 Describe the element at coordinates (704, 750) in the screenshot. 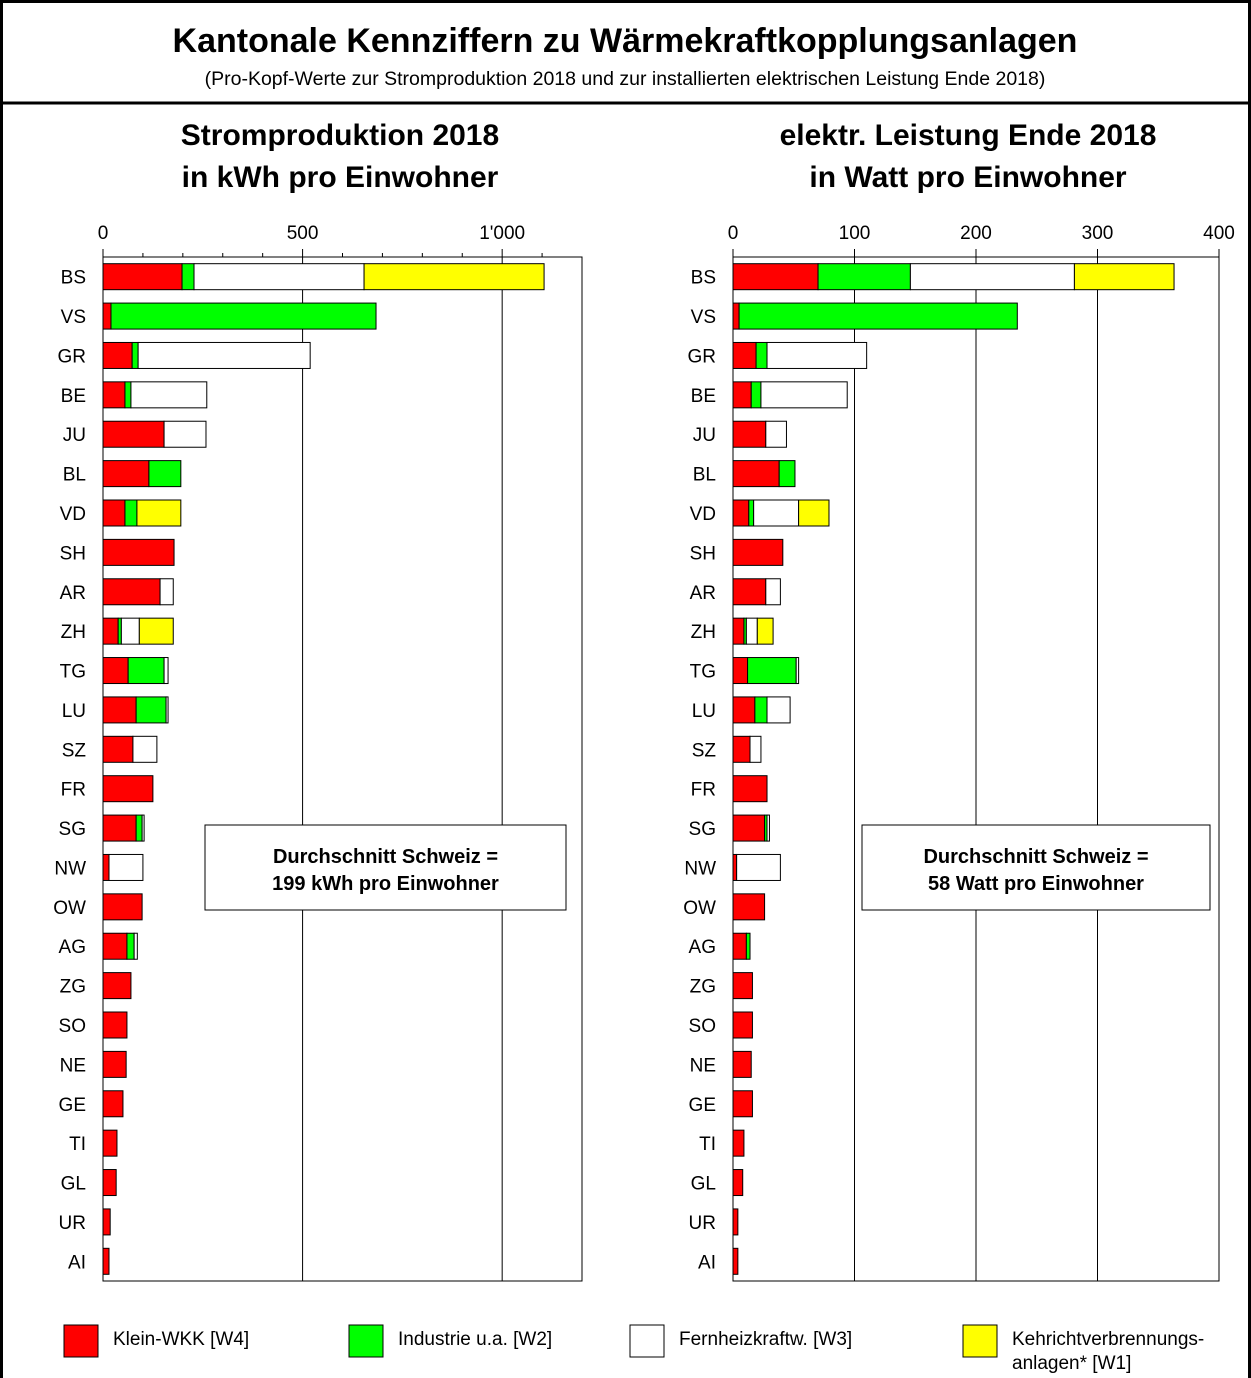

I see `category-label: SZ` at that location.